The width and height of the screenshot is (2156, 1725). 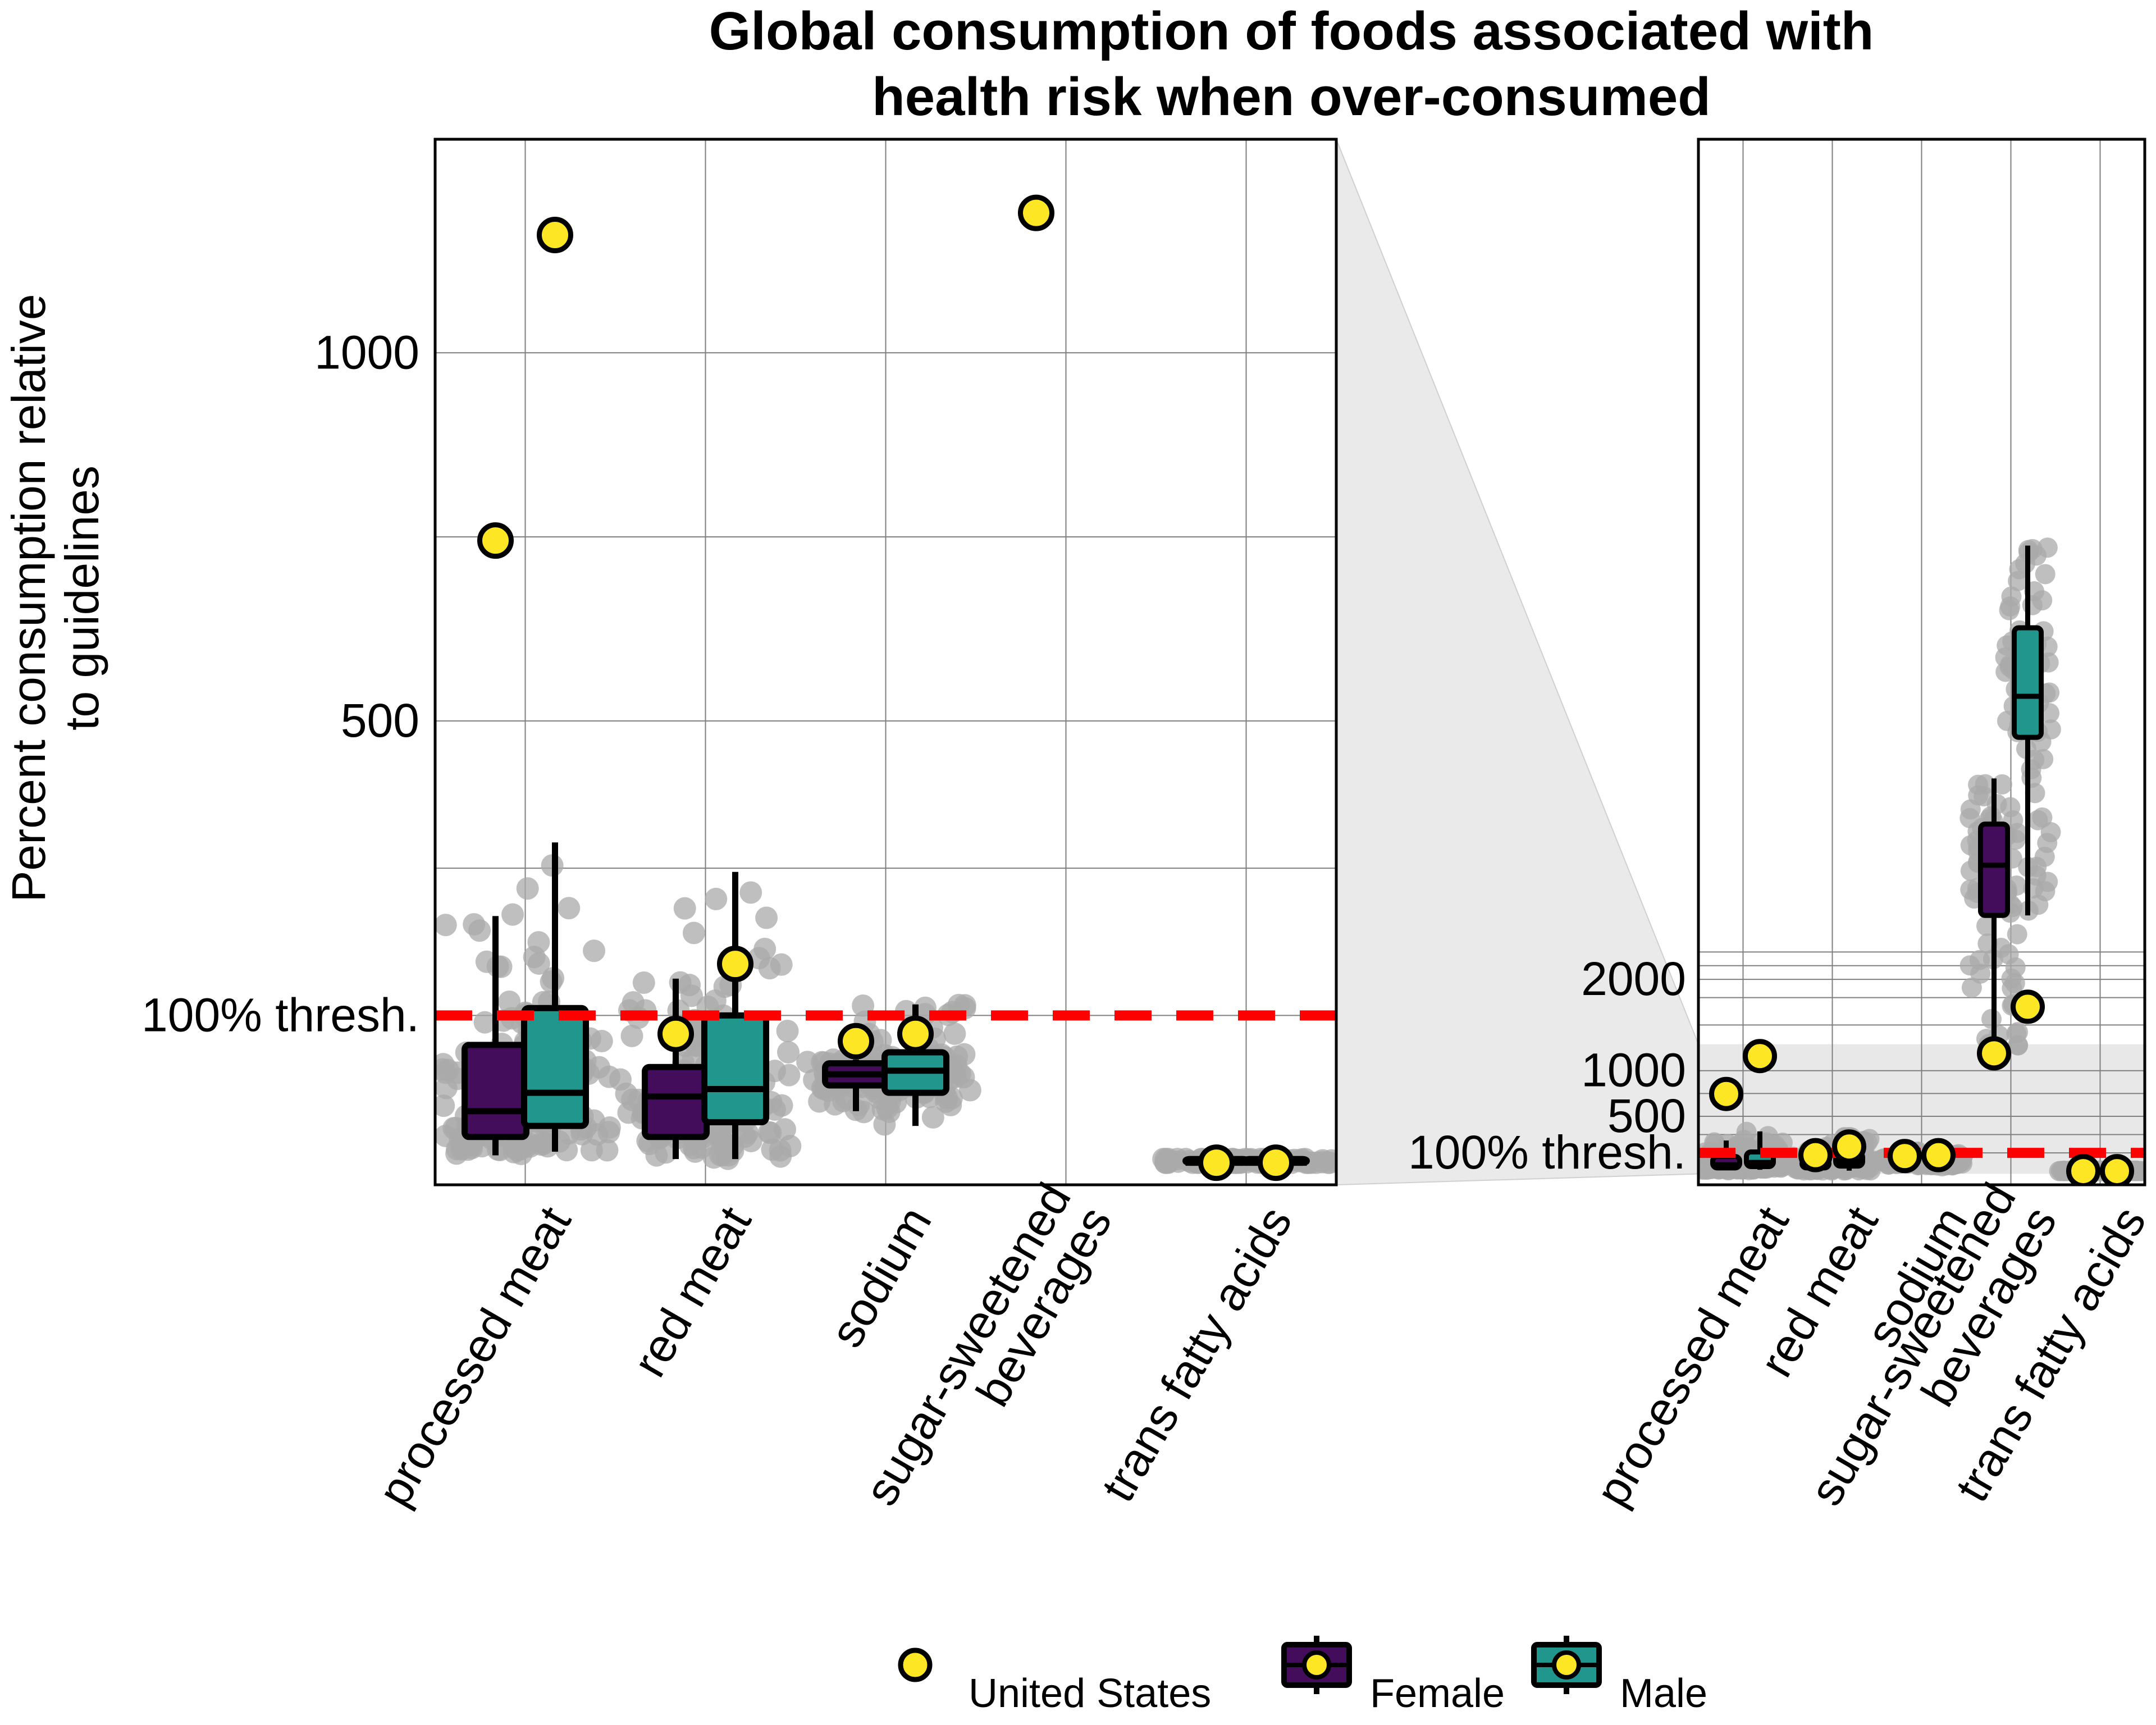 I want to click on main-box-red-meat-male-iqr, so click(x=735, y=1069).